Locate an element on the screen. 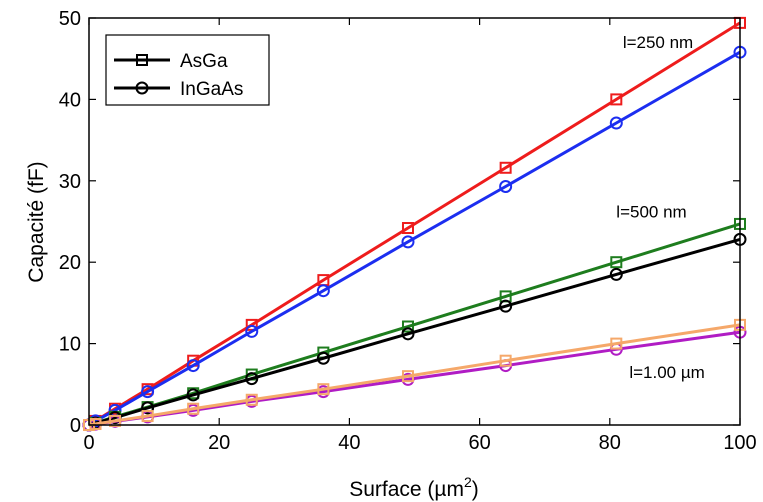 The image size is (763, 502). legend-marker-circle is located at coordinates (142, 88).